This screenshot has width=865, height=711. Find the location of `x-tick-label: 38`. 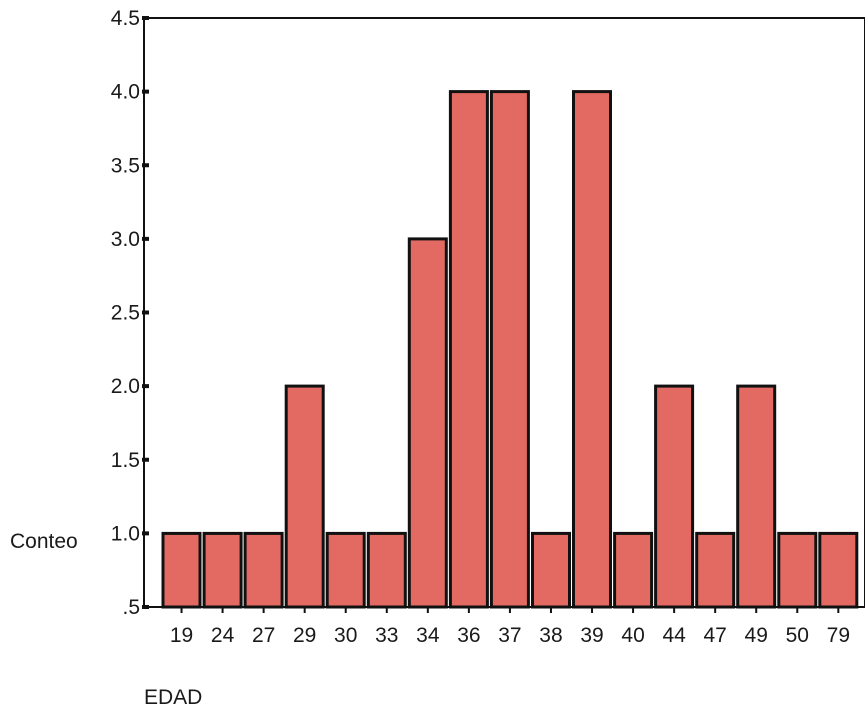

x-tick-label: 38 is located at coordinates (550, 635).